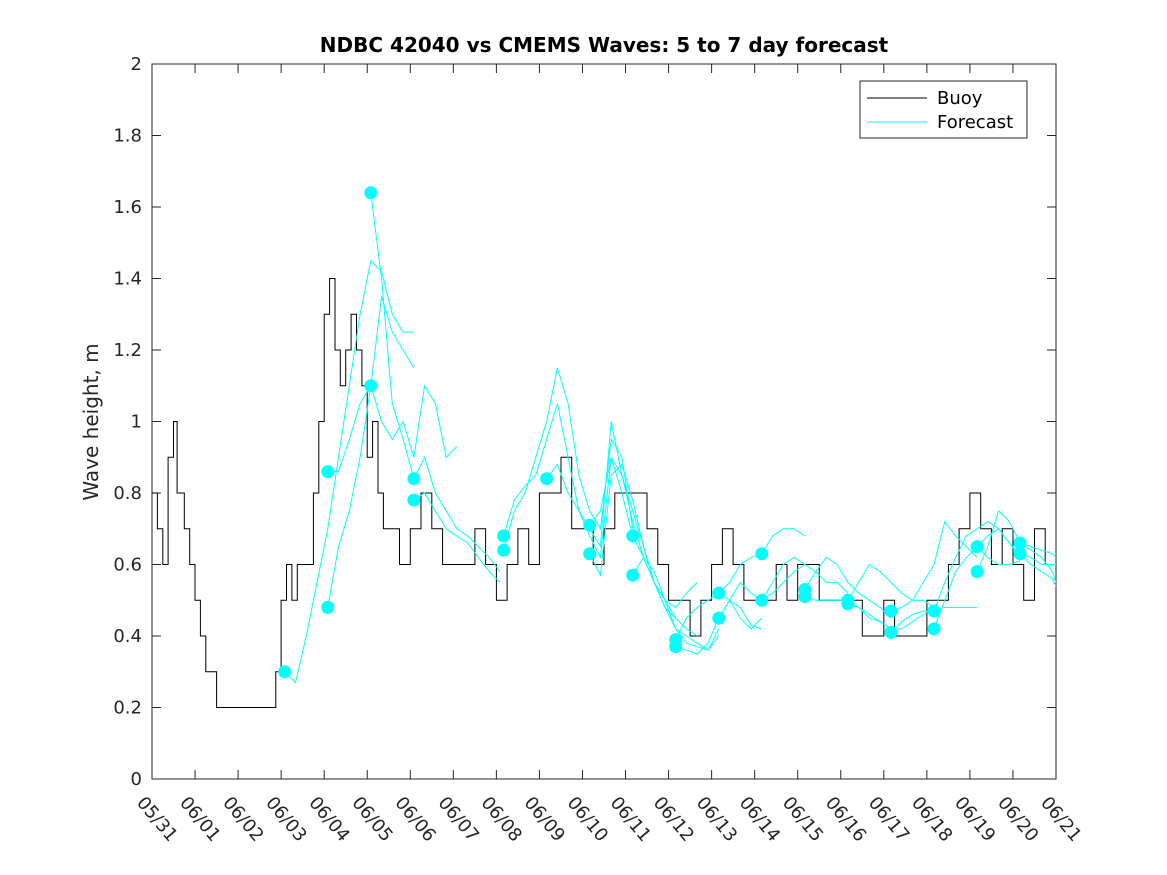 This screenshot has height=875, width=1167. Describe the element at coordinates (975, 122) in the screenshot. I see `legend-label-forecast: Forecast` at that location.